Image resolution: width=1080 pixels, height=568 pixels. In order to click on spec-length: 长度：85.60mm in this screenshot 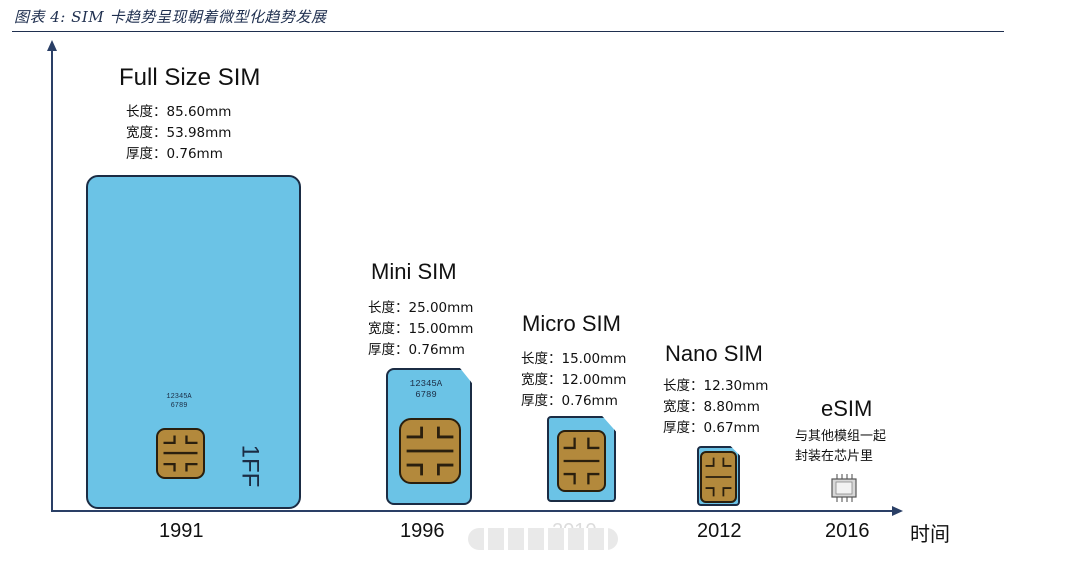, I will do `click(179, 112)`.